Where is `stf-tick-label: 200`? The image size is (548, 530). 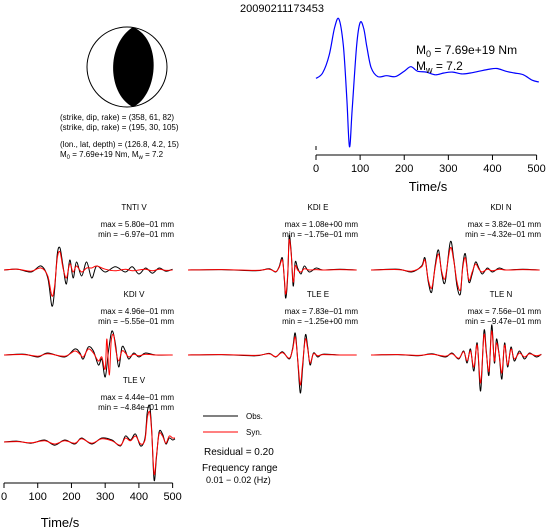
stf-tick-label: 200 is located at coordinates (404, 169).